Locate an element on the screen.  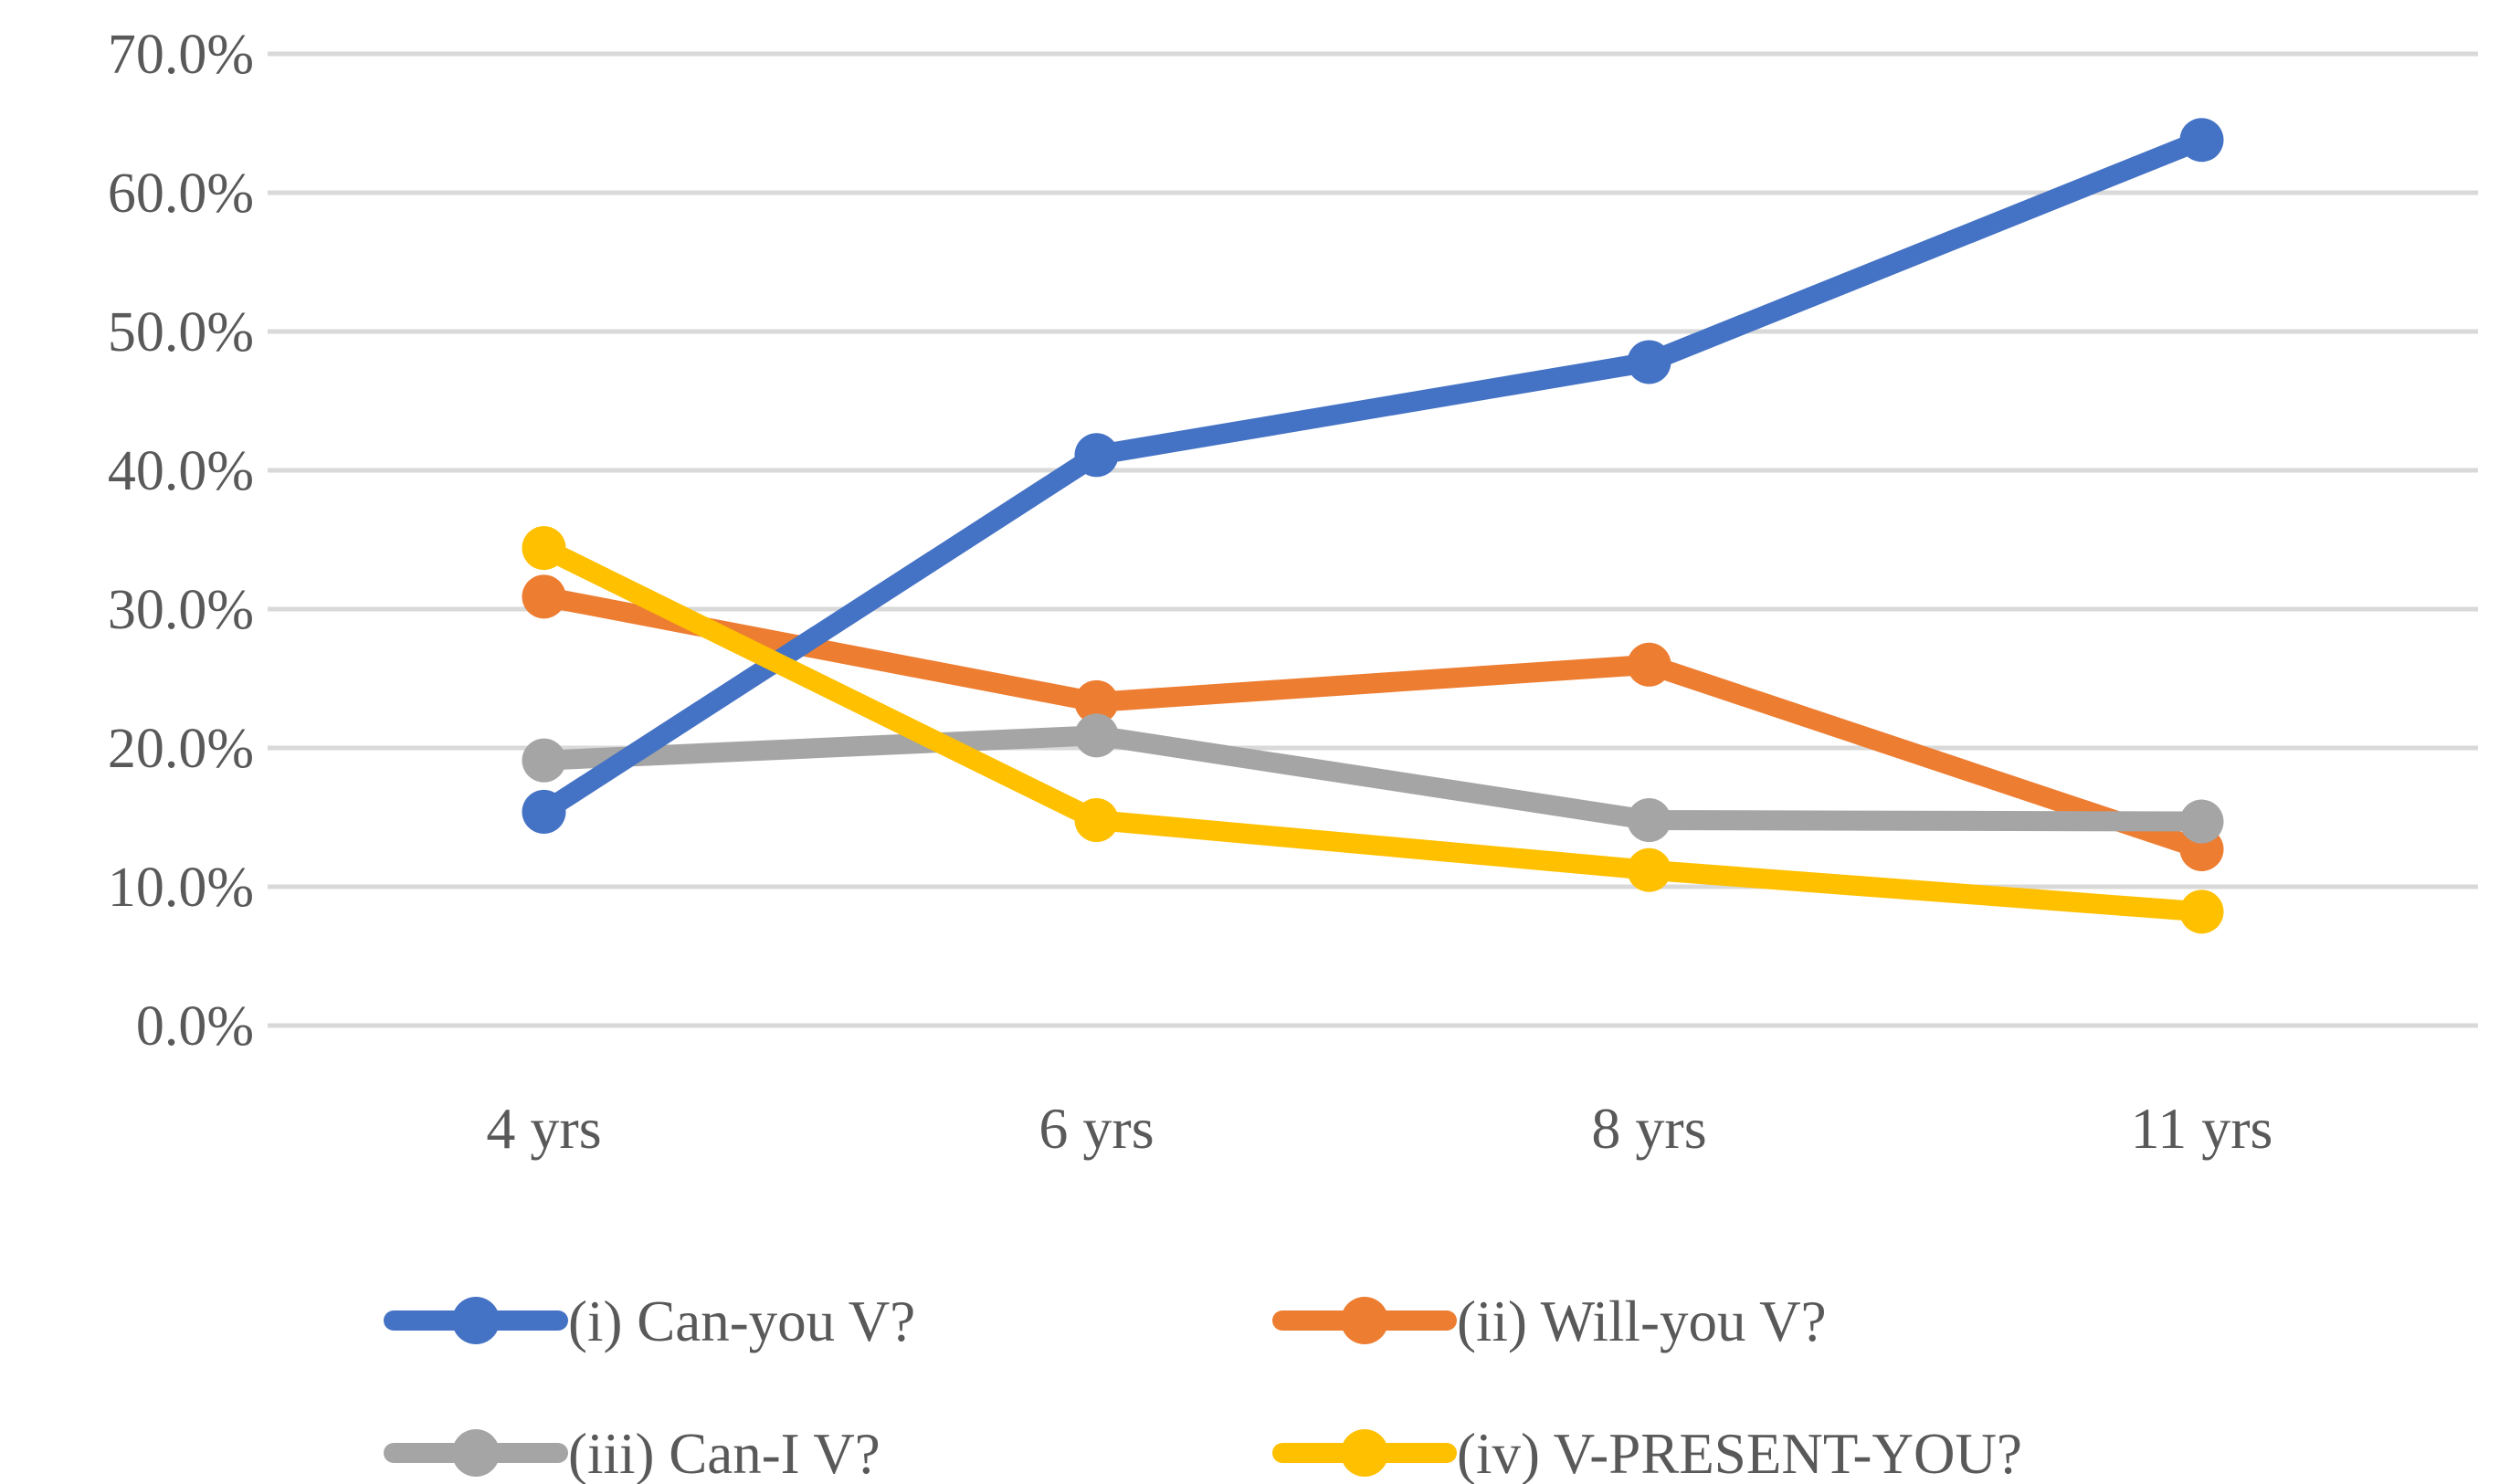
y-tick-label-60: 60.0% is located at coordinates (181, 194).